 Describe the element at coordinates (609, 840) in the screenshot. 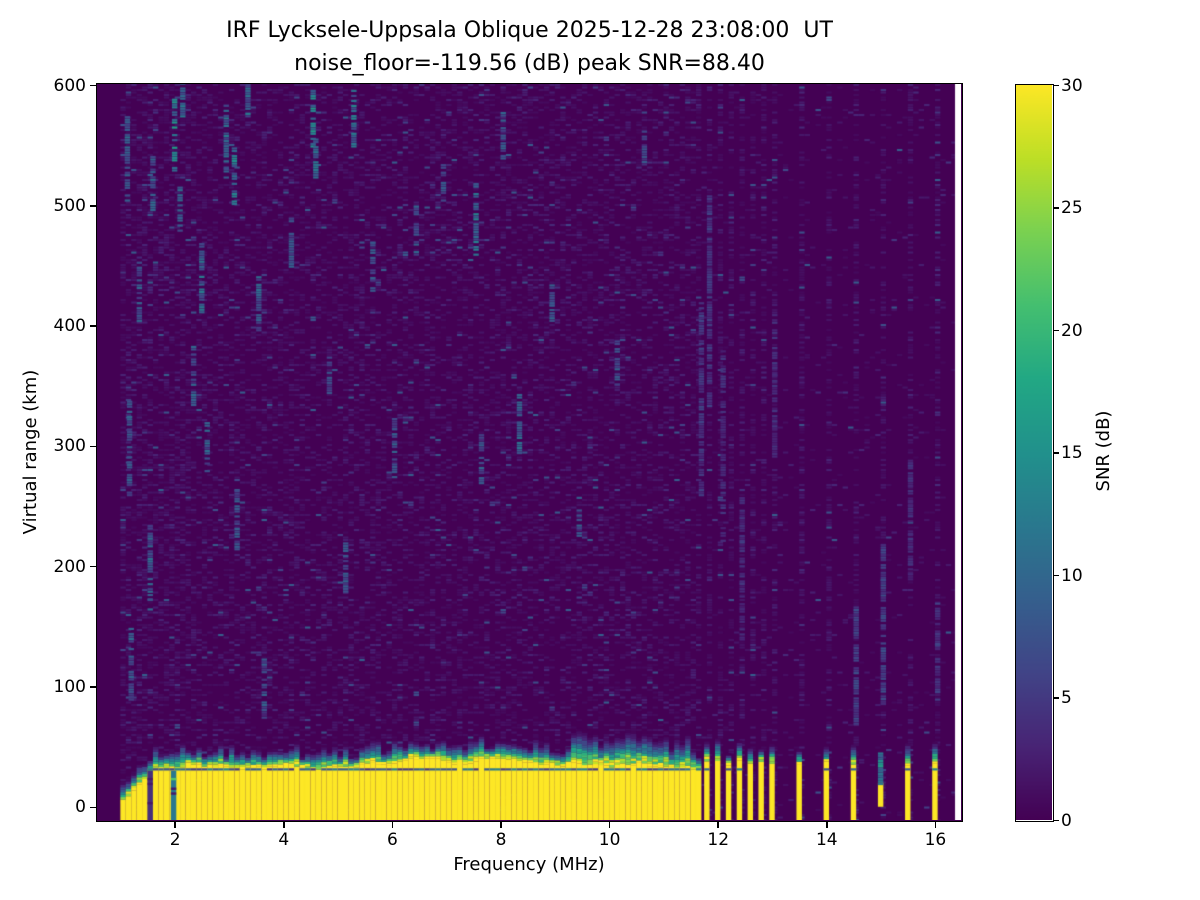

I see `x-tick-label: 10` at that location.